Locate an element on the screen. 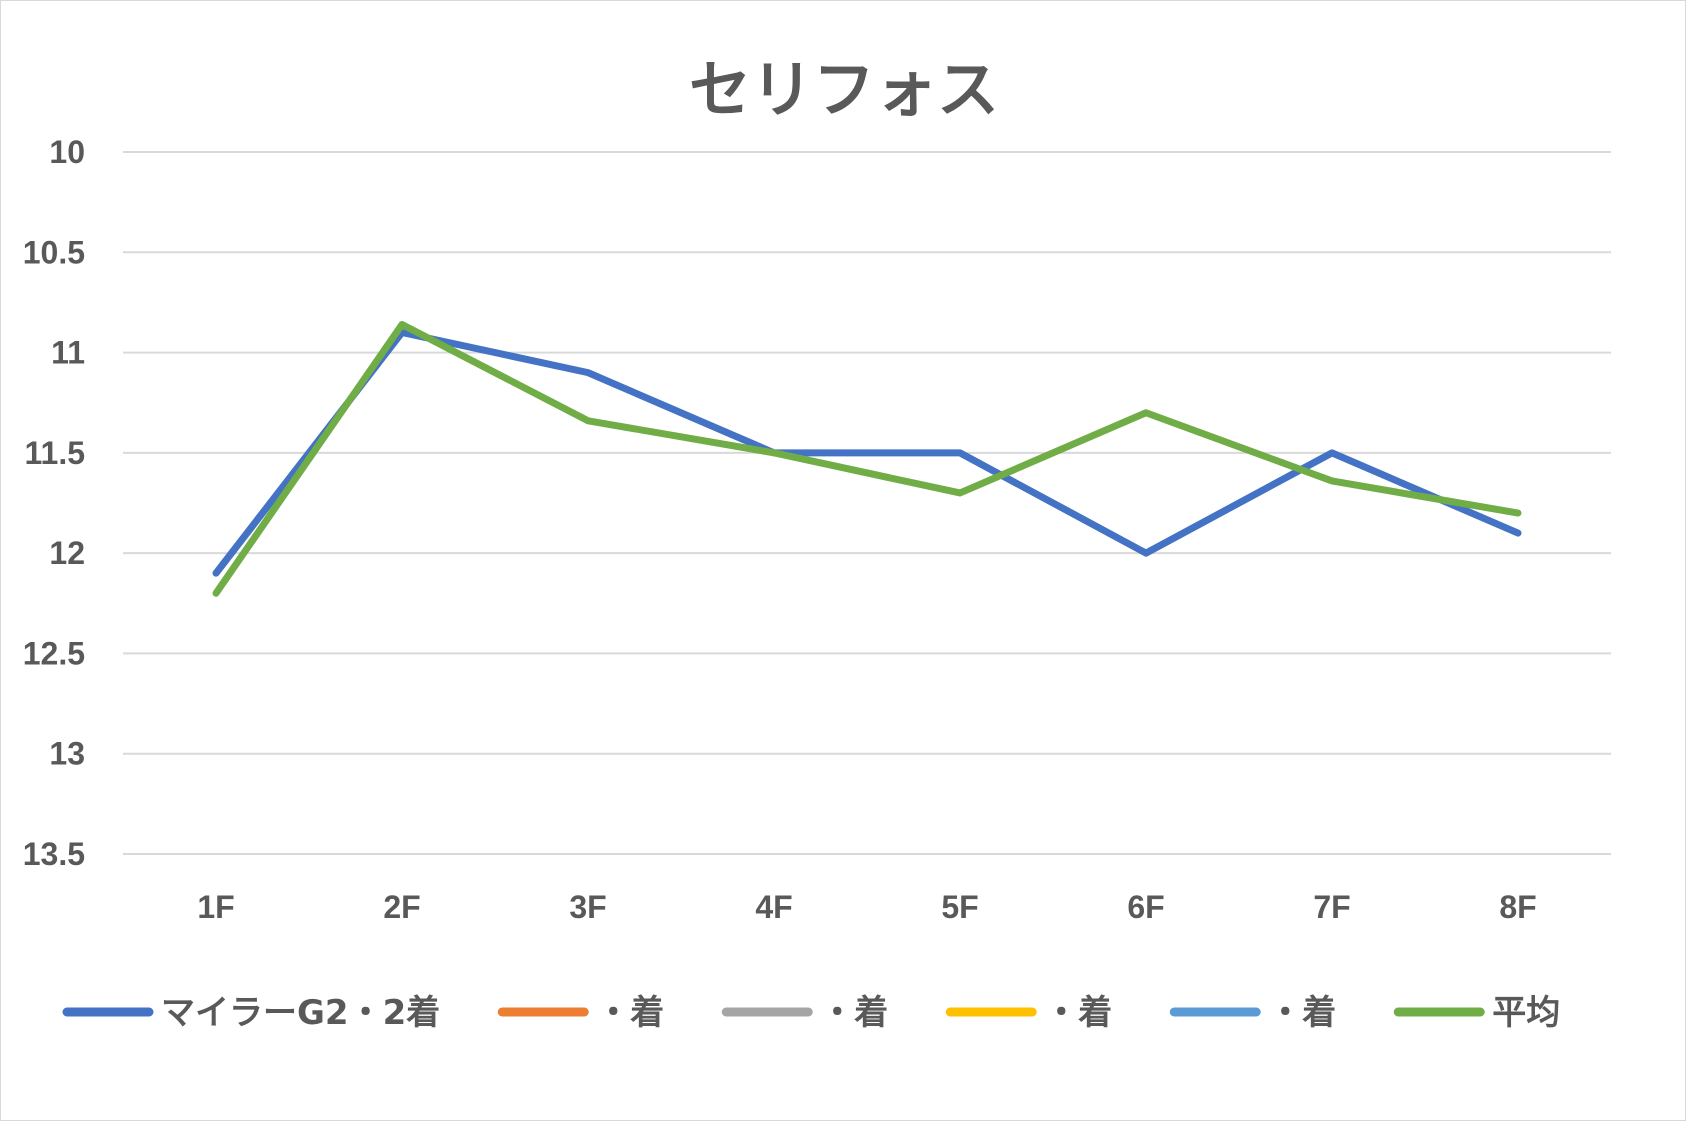 The height and width of the screenshot is (1122, 1686). y-tick-label: 12 is located at coordinates (67, 553).